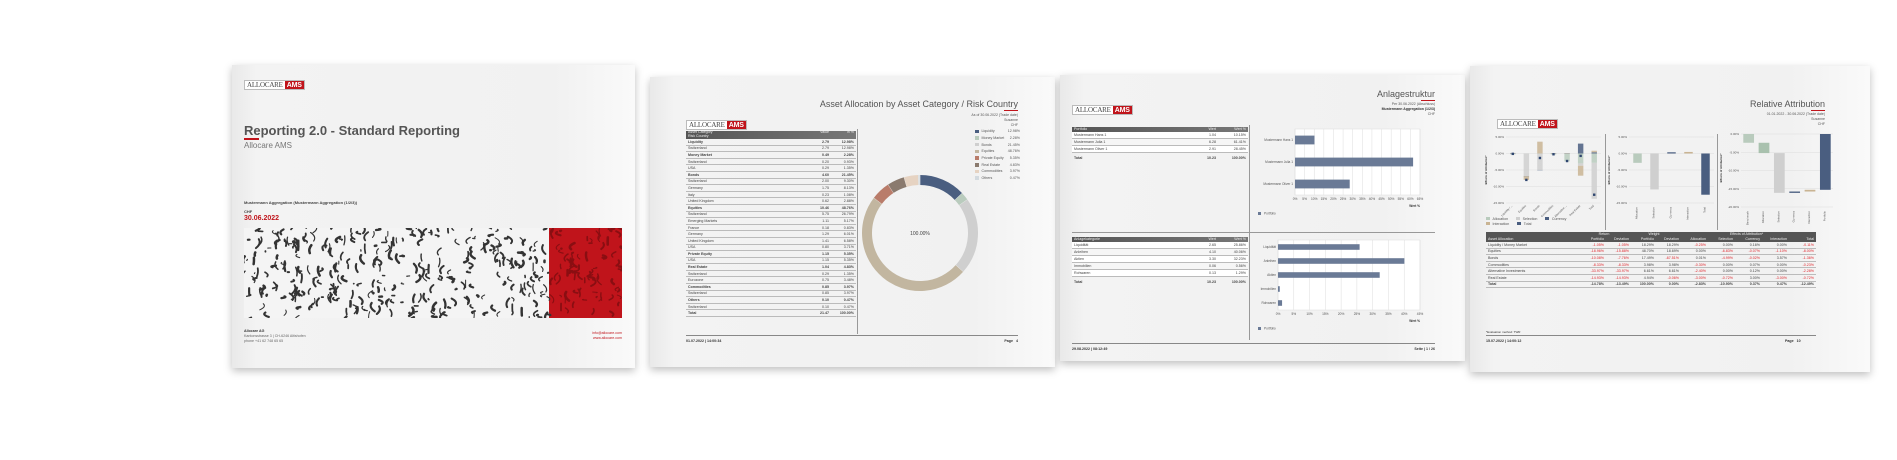 The image size is (1897, 460). What do you see at coordinates (994, 115) in the screenshot?
I see `as-of-date: As of 30.06.2022 (Trade date)` at bounding box center [994, 115].